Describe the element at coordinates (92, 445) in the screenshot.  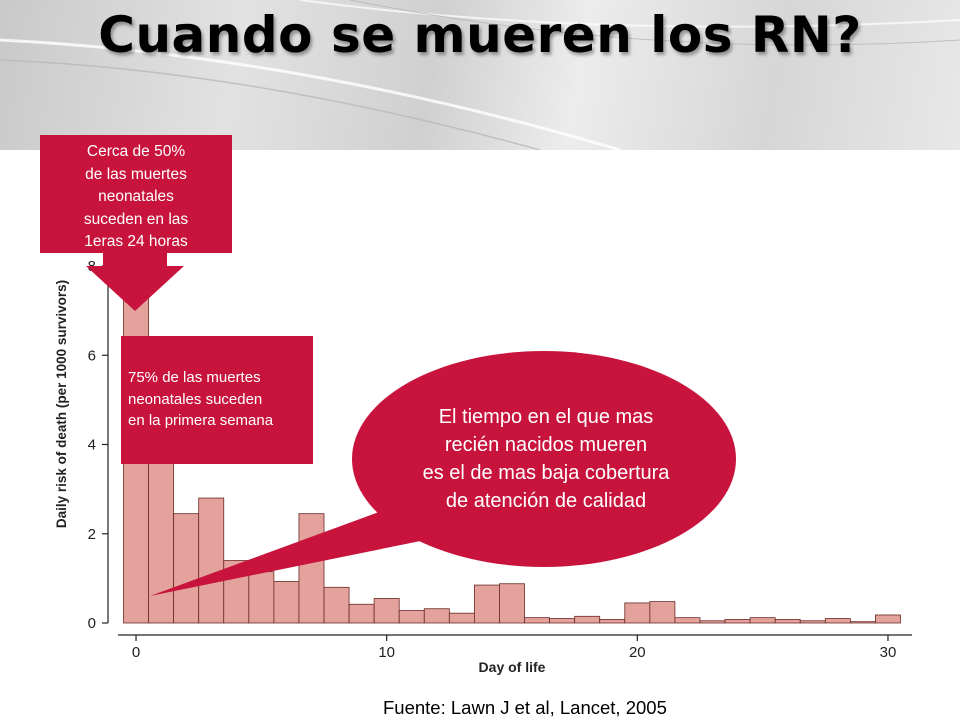
I see `y-tick-label: 4` at that location.